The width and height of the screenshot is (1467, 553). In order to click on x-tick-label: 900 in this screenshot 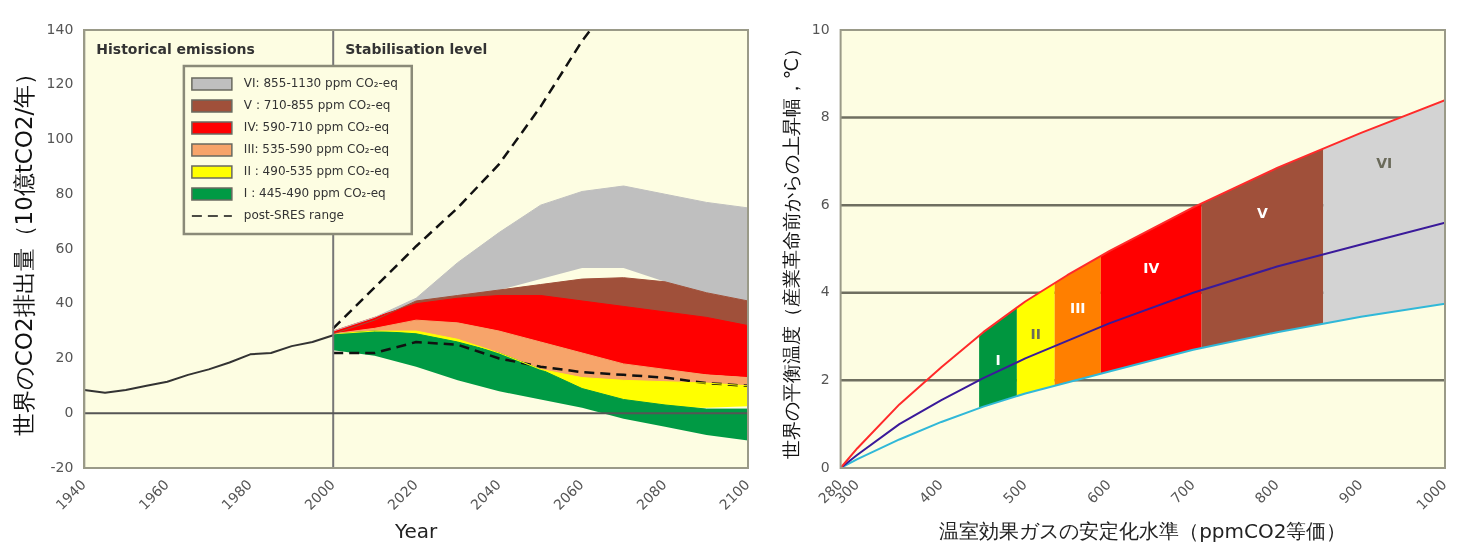, I will do `click(1350, 491)`.